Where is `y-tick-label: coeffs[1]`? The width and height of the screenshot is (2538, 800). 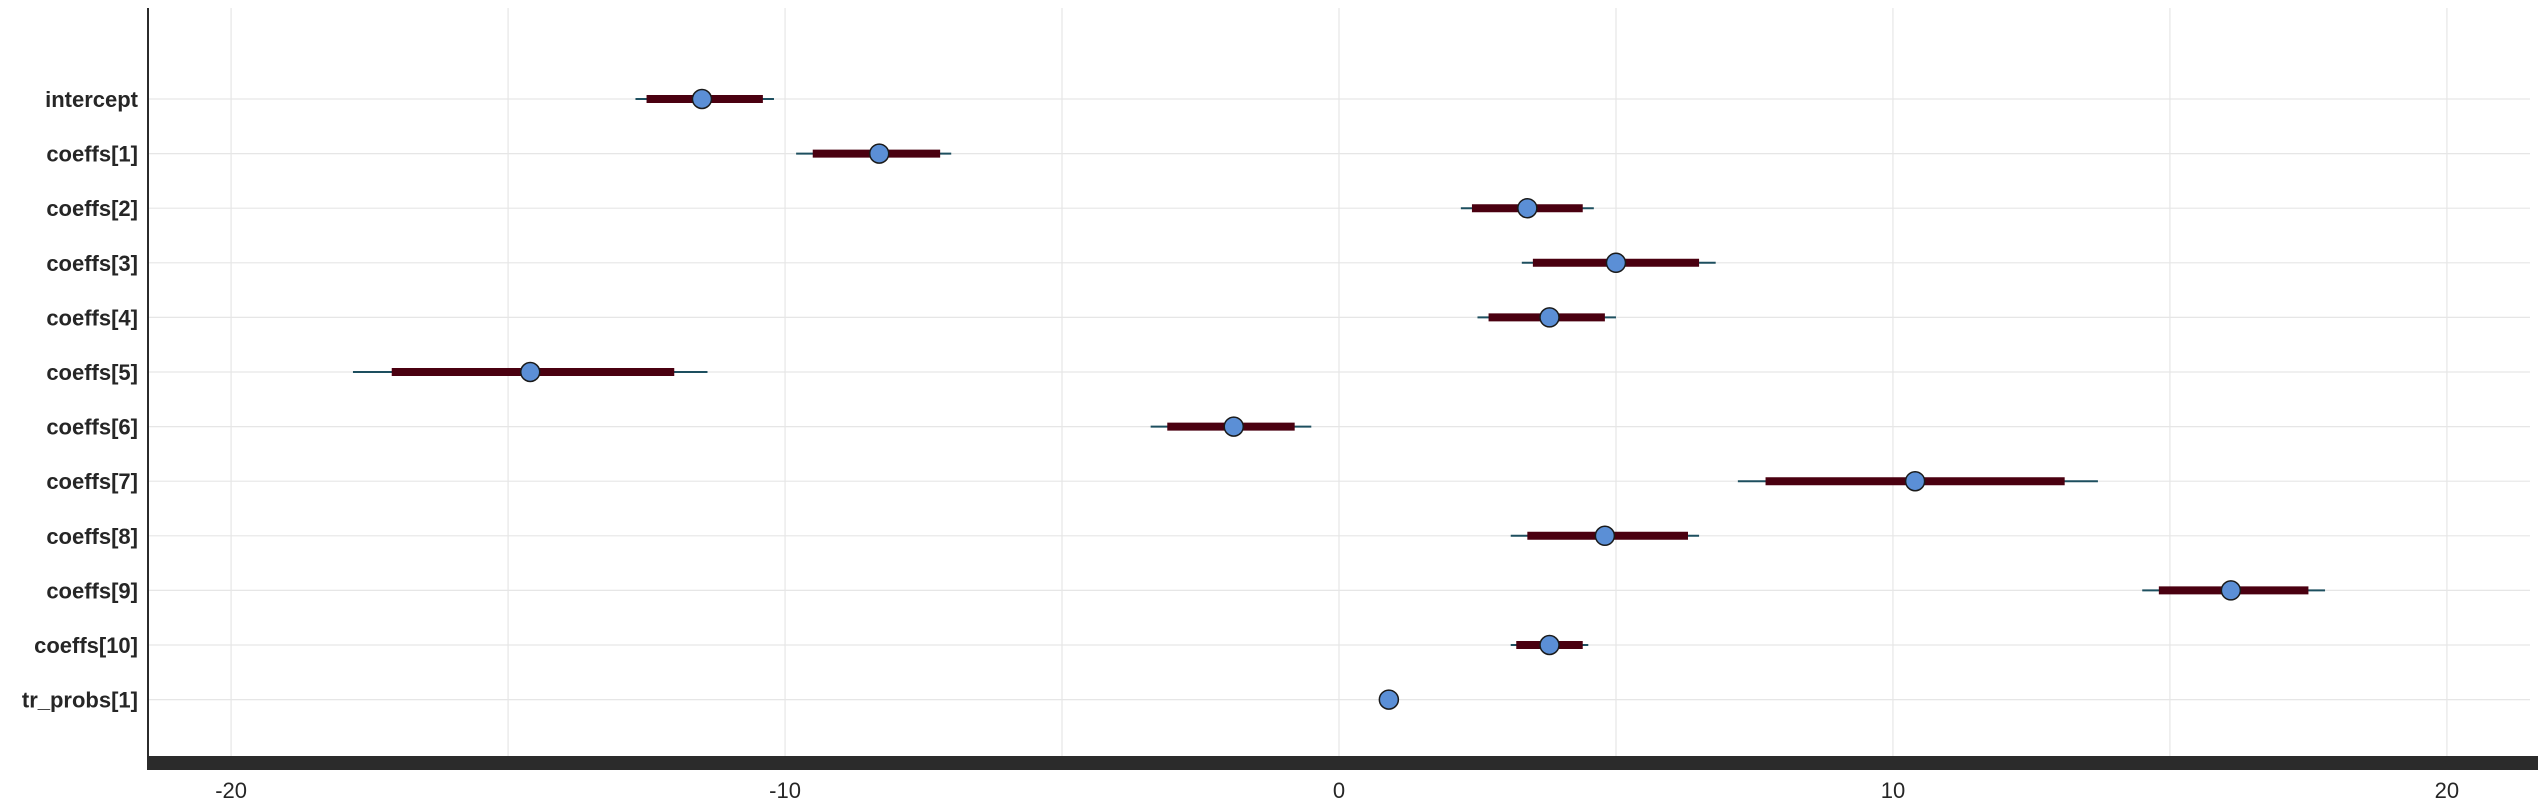 y-tick-label: coeffs[1] is located at coordinates (92, 154).